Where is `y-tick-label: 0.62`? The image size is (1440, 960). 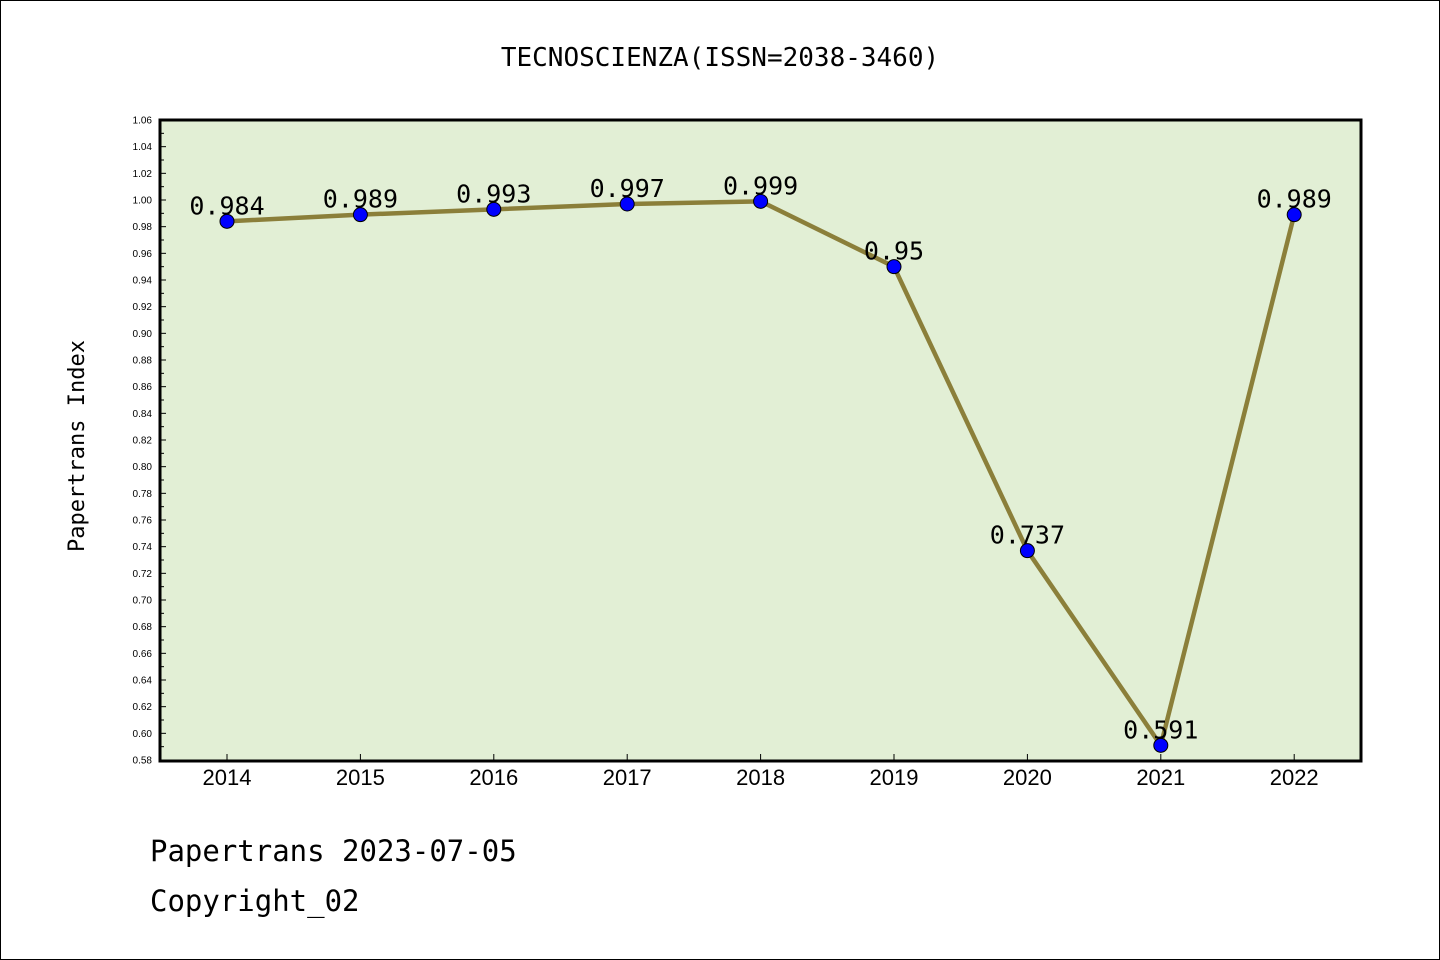 y-tick-label: 0.62 is located at coordinates (143, 707).